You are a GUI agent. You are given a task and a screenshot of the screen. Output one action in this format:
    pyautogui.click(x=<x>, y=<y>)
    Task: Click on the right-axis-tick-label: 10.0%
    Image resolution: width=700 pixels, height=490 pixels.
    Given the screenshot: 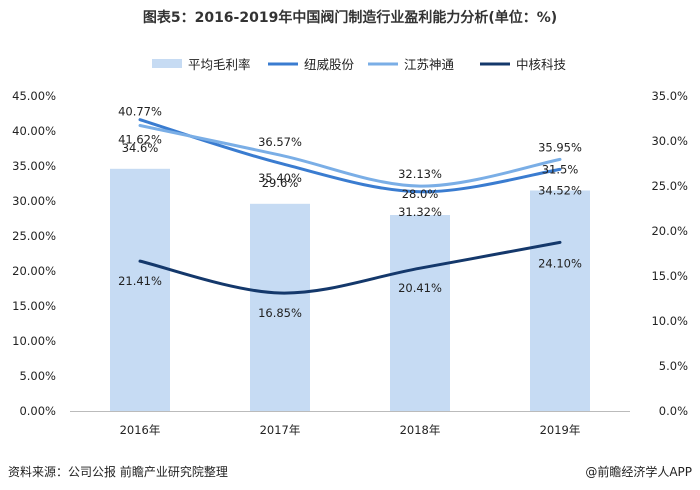 What is the action you would take?
    pyautogui.click(x=669, y=321)
    